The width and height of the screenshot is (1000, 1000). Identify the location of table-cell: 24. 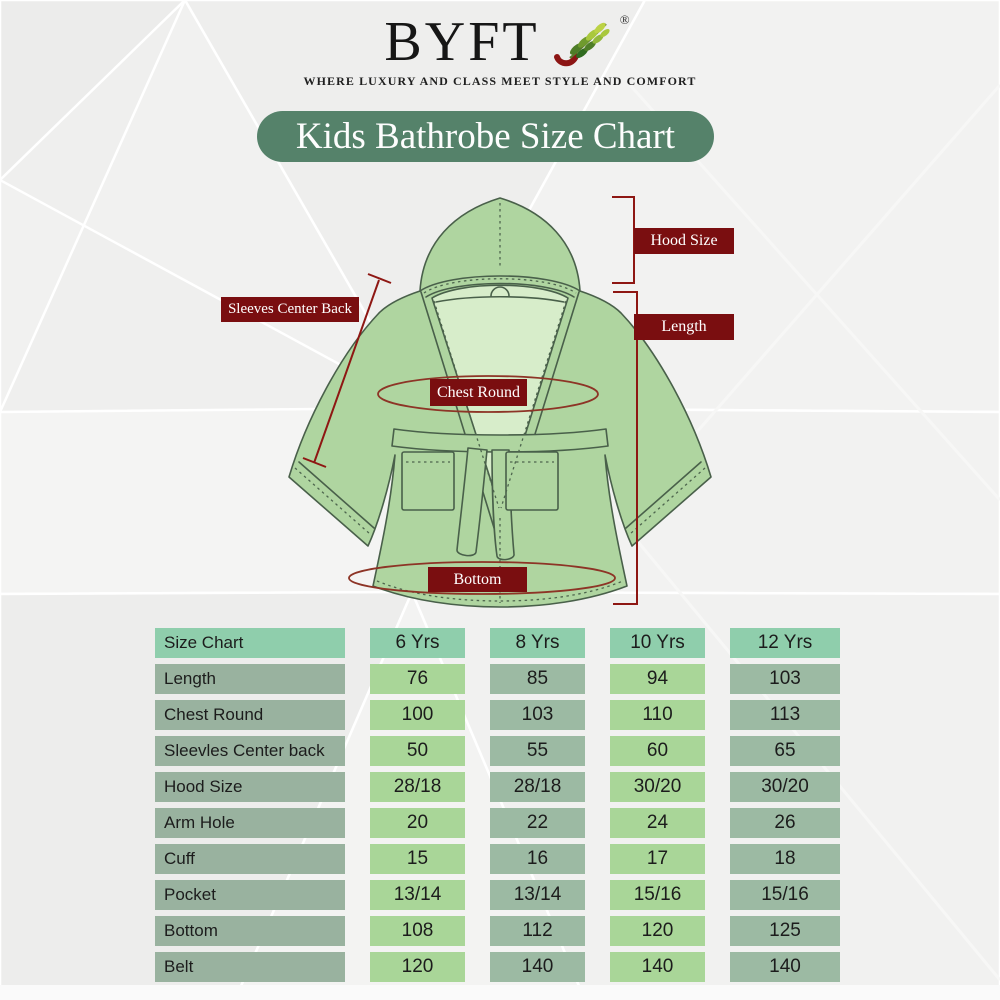
(657, 823).